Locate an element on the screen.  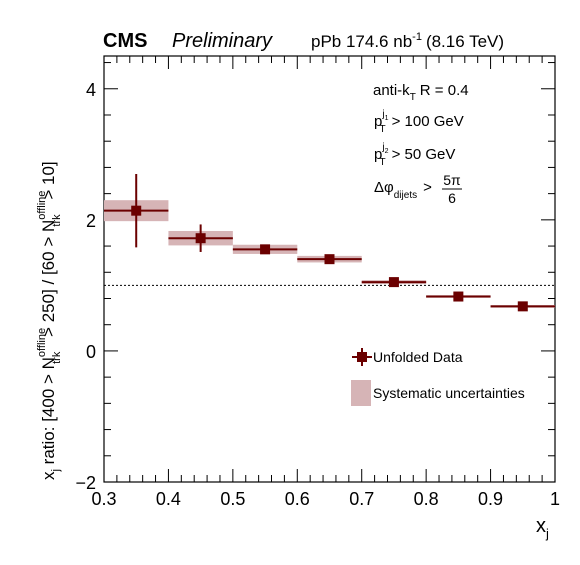
dphi-cut: Δφdijets > 5π 6 is located at coordinates (418, 189).